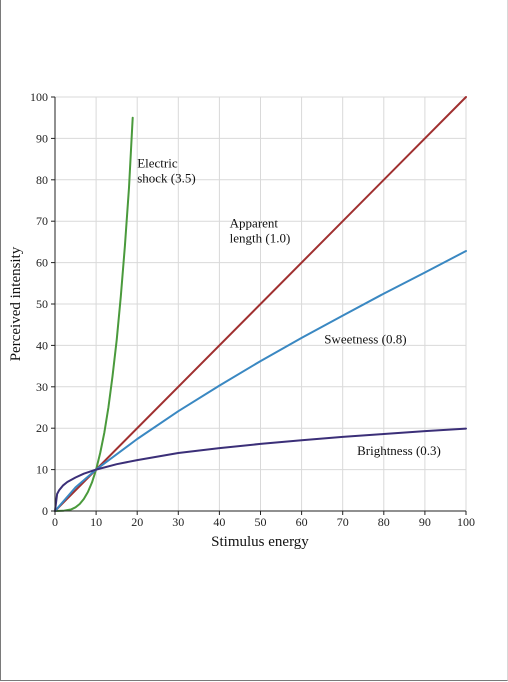 The width and height of the screenshot is (508, 682). I want to click on x-tick-label: 100, so click(466, 522).